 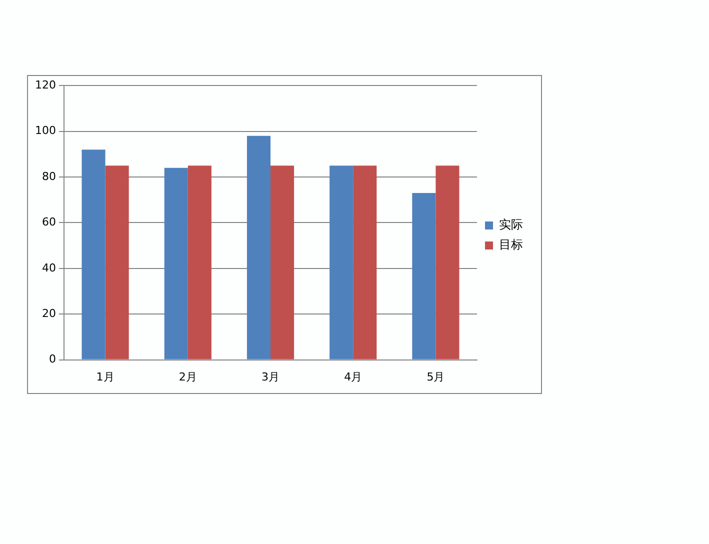 I want to click on y-tick-label: 60, so click(x=49, y=222).